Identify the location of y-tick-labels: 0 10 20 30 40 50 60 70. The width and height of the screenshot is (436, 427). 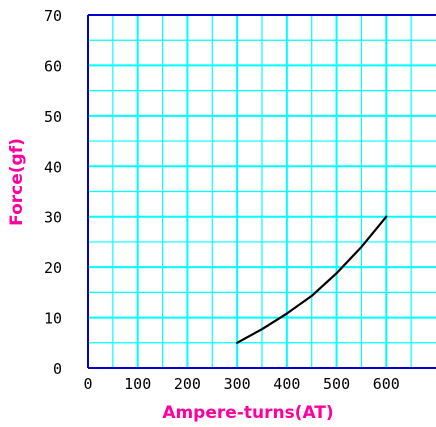
(53, 192).